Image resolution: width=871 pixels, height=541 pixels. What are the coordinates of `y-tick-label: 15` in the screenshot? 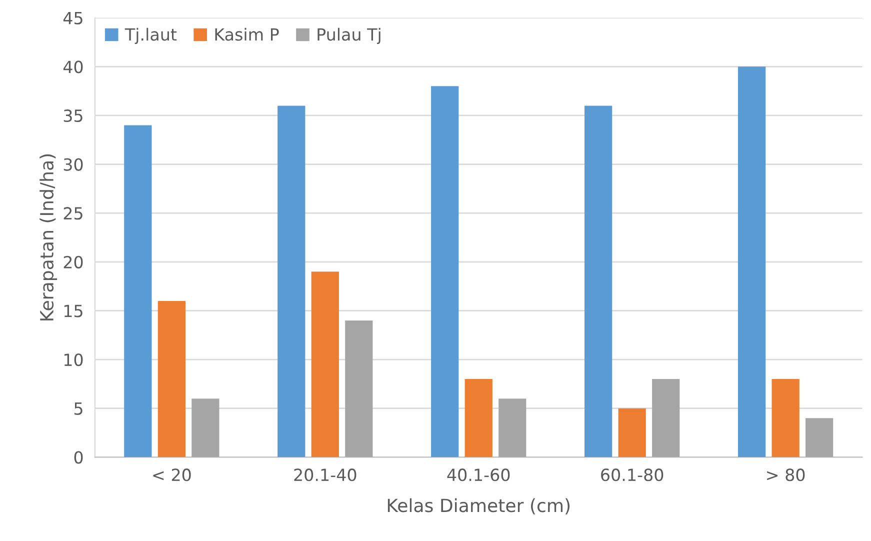 It's located at (73, 311).